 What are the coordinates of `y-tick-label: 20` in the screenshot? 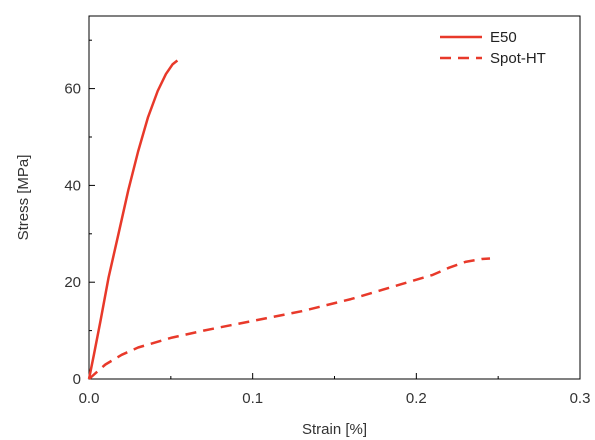 It's located at (72, 282).